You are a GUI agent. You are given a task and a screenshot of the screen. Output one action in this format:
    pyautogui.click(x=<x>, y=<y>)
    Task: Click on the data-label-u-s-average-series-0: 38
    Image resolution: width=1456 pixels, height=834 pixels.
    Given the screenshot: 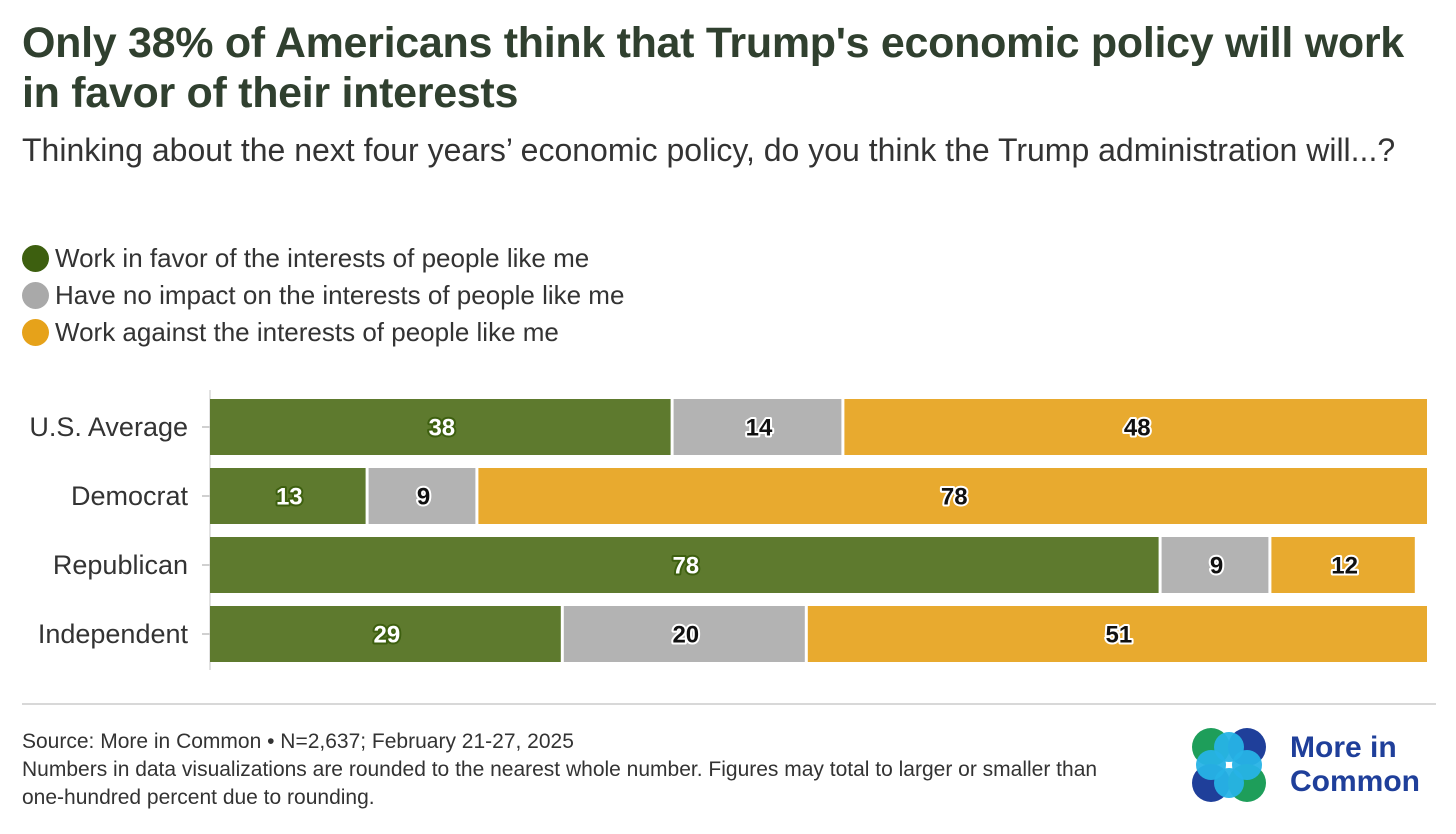 What is the action you would take?
    pyautogui.click(x=441, y=428)
    